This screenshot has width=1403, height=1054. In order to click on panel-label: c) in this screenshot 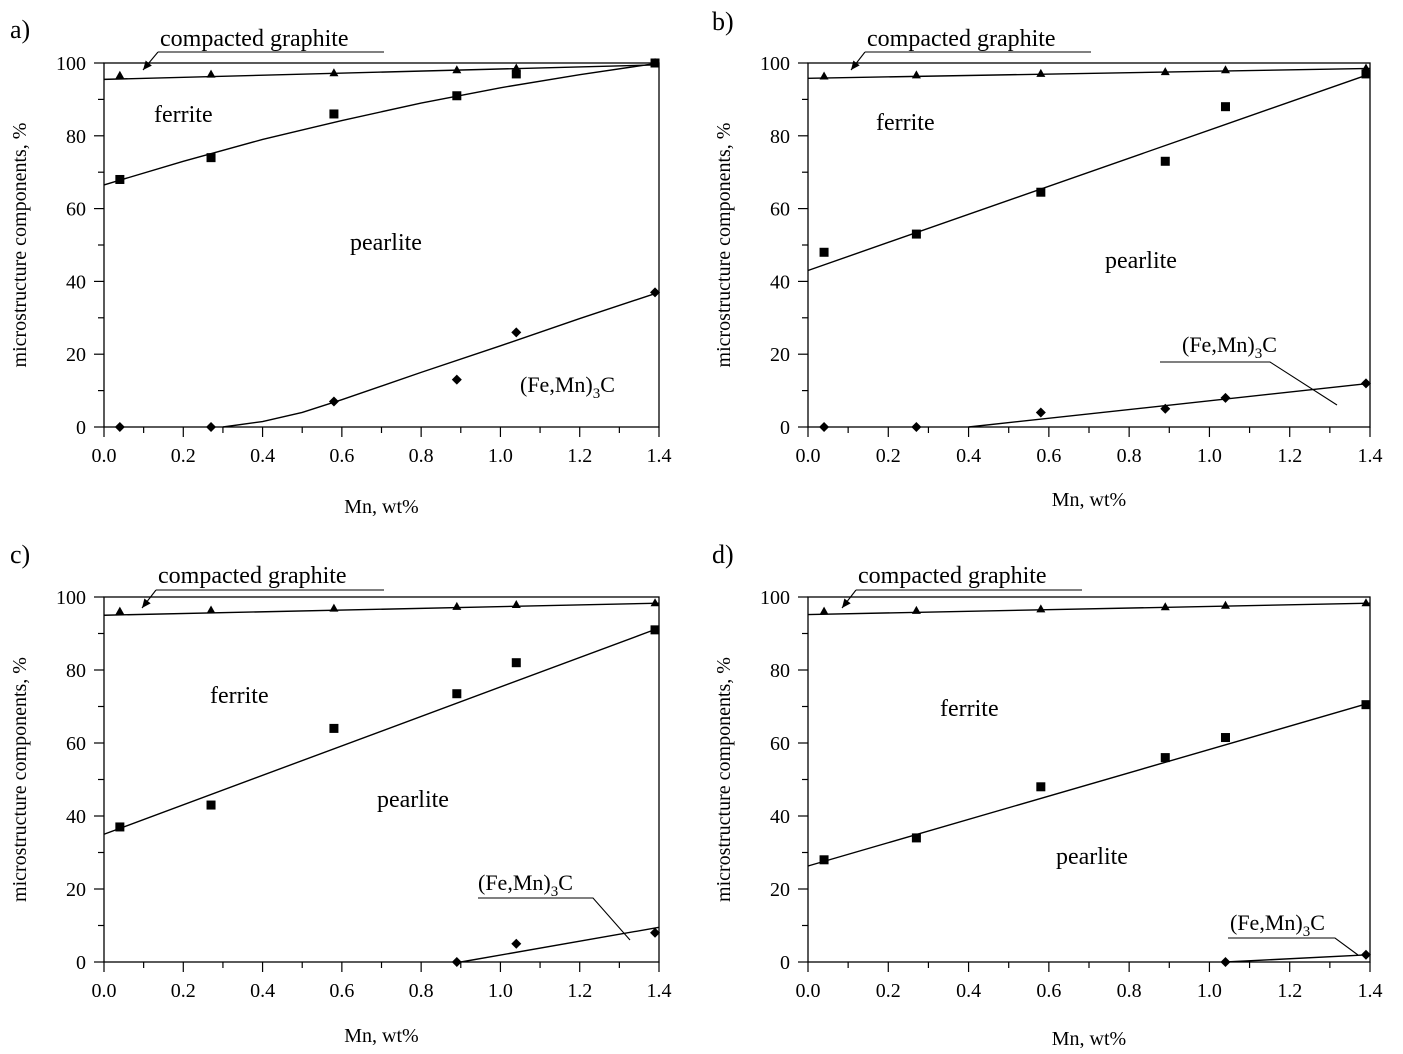, I will do `click(20, 554)`.